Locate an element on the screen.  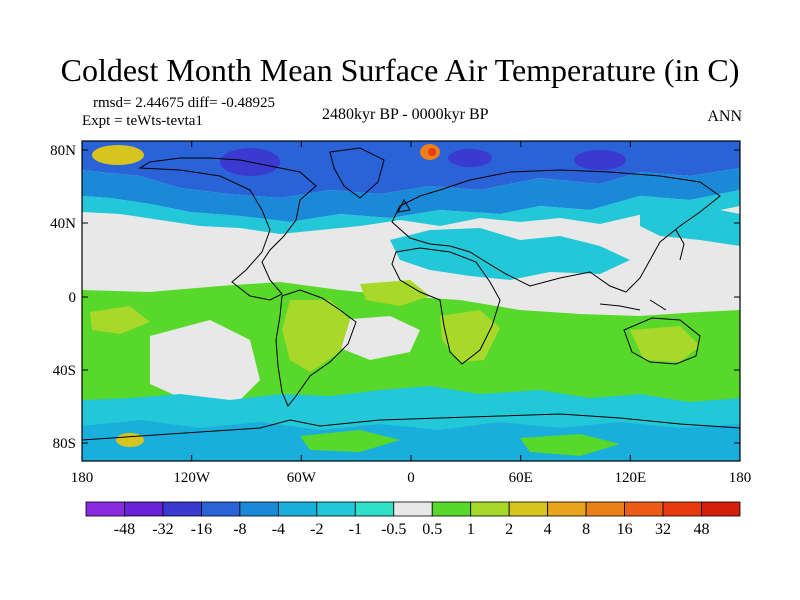
antarctic-warming-patch is located at coordinates (350, 441).